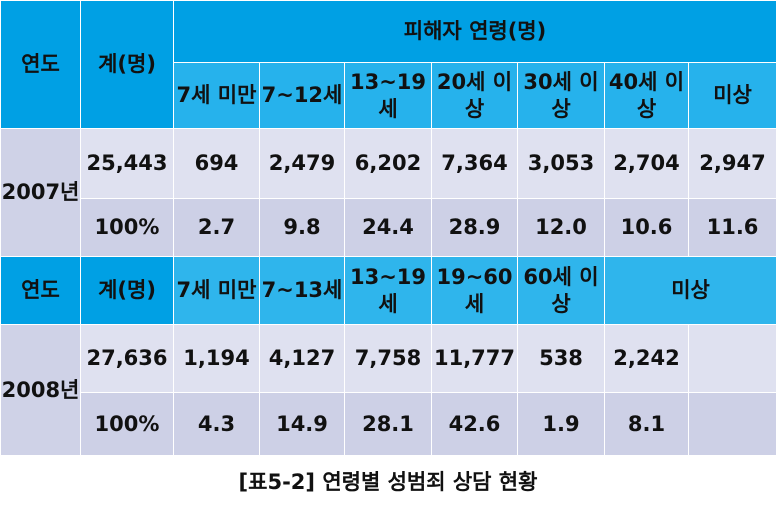 The width and height of the screenshot is (776, 507). What do you see at coordinates (561, 290) in the screenshot?
I see `age-header: 60세 이상` at bounding box center [561, 290].